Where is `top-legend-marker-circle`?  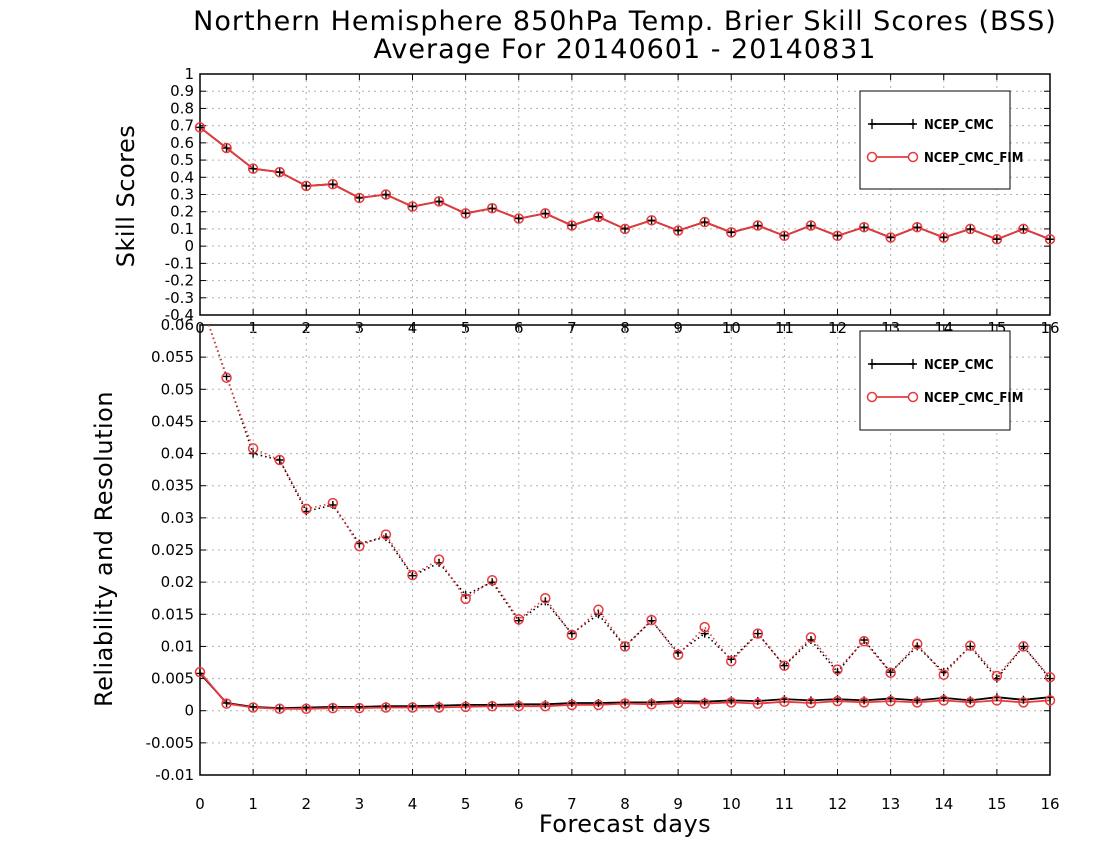
top-legend-marker-circle is located at coordinates (913, 157).